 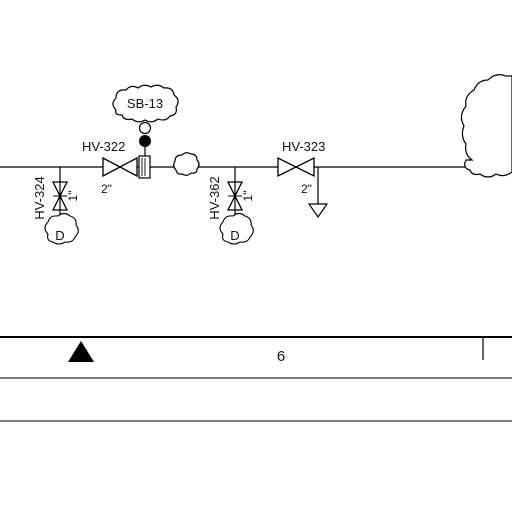 I want to click on hv-362-valve-assembly: D HV-362 1", so click(x=231, y=206).